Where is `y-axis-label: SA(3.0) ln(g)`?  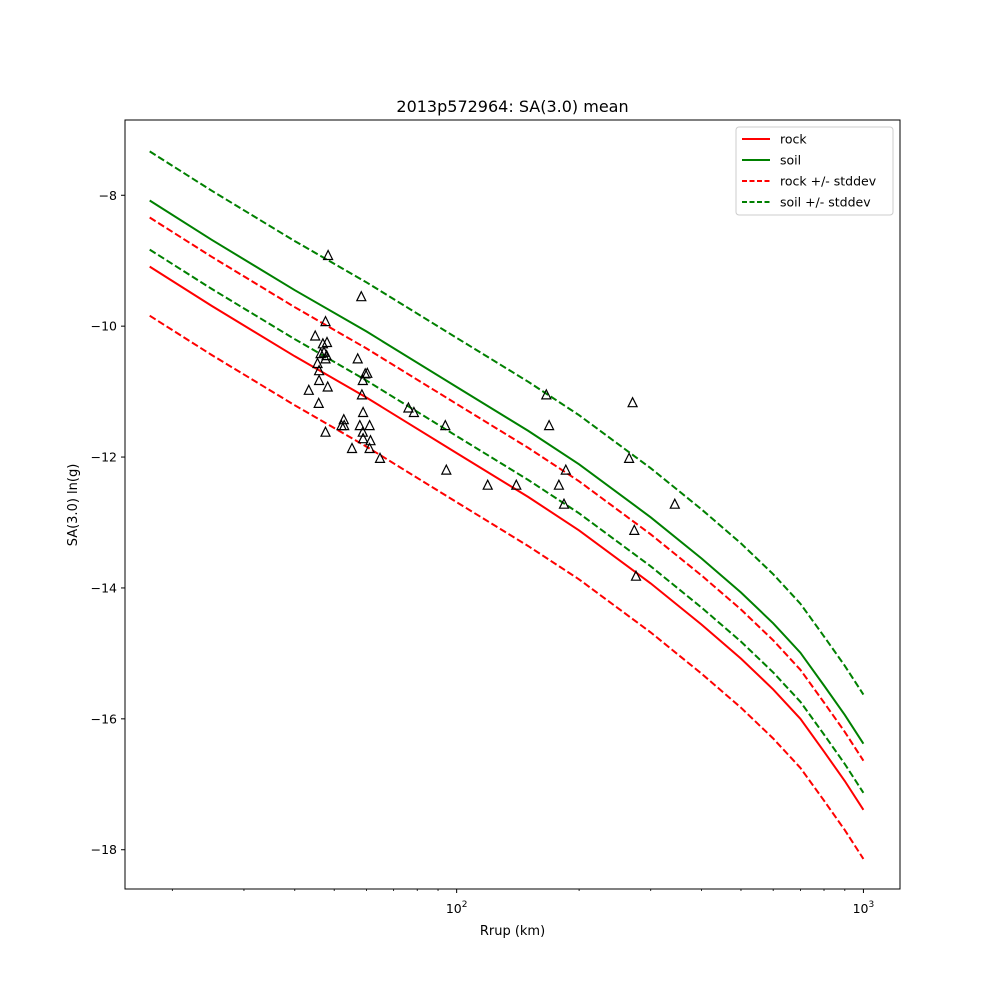 y-axis-label: SA(3.0) ln(g) is located at coordinates (73, 505).